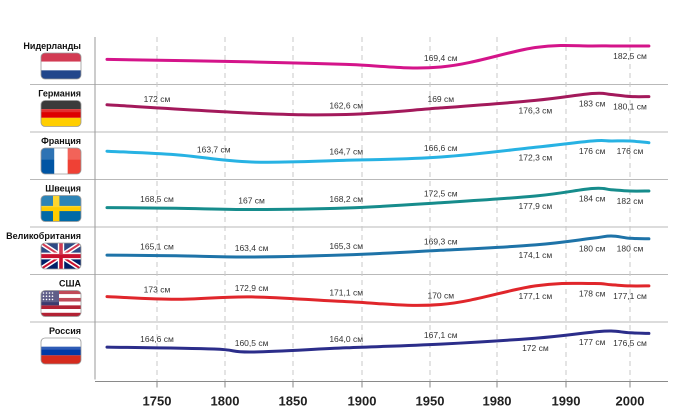 The width and height of the screenshot is (700, 418). What do you see at coordinates (536, 255) in the screenshot?
I see `value-label: 174,1 см` at bounding box center [536, 255].